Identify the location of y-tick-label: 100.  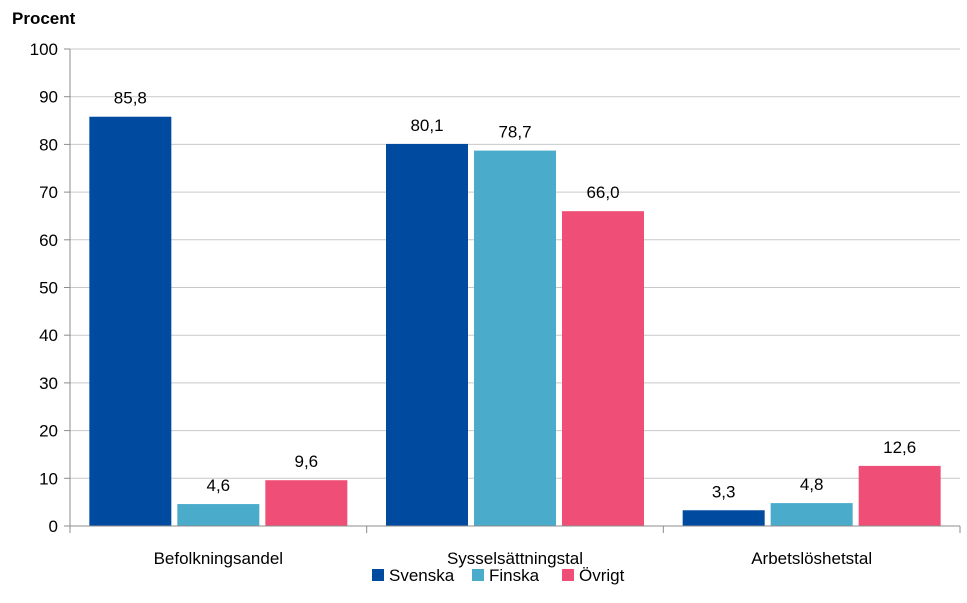
(44, 49).